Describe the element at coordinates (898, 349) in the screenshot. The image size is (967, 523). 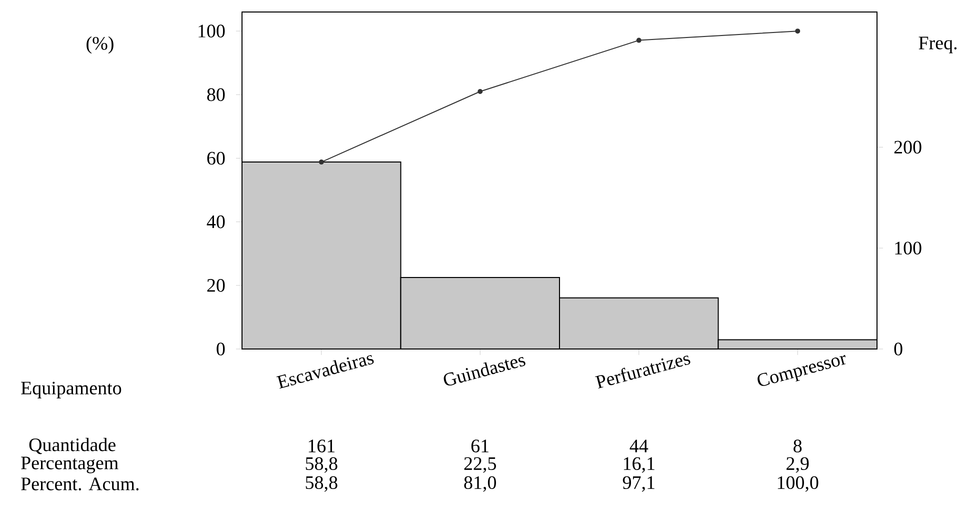
I see `y2-tick-label: 0` at that location.